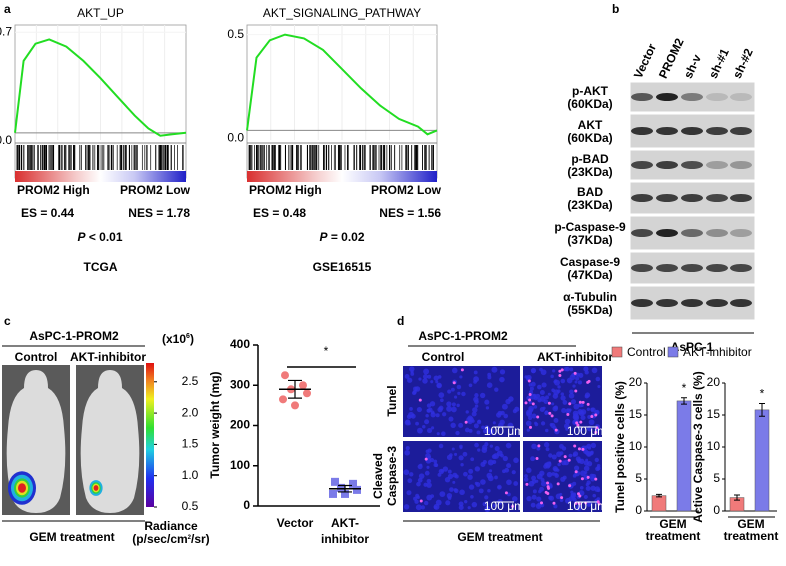 The image size is (786, 566). Describe the element at coordinates (589, 275) in the screenshot. I see `blot-size: (47KDa)` at that location.